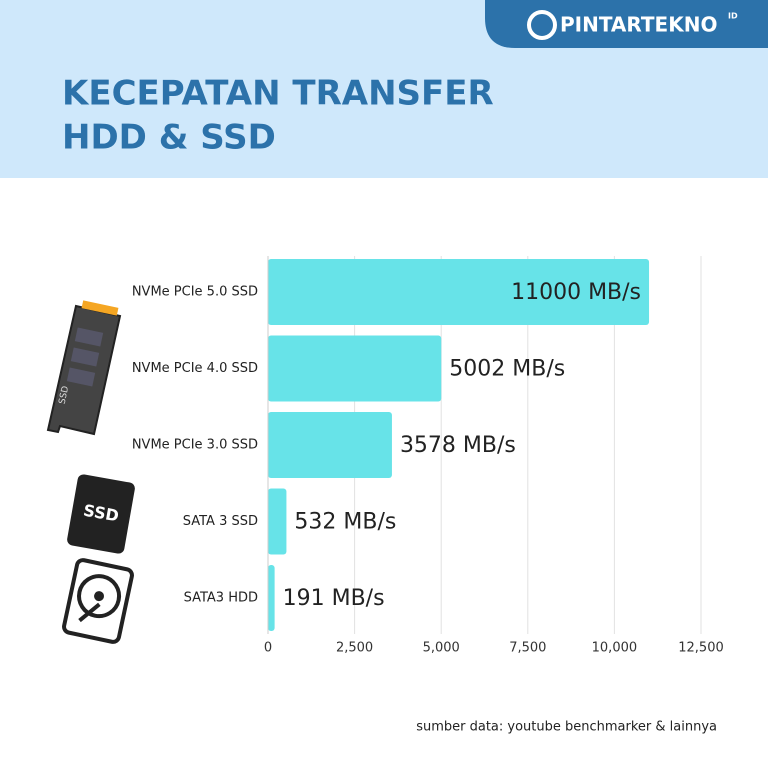 The width and height of the screenshot is (768, 768). Describe the element at coordinates (507, 369) in the screenshot. I see `value-label: 5002 MB/s` at that location.